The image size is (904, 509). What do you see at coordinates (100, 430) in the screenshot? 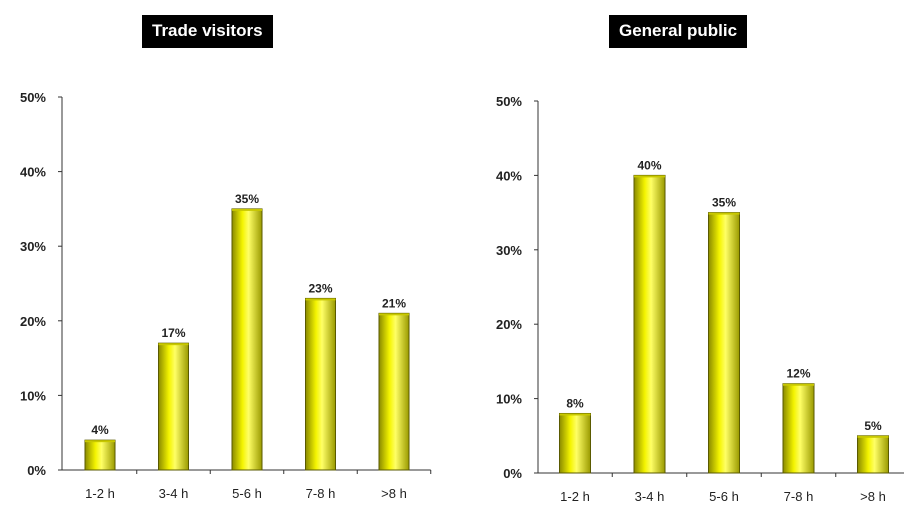
I see `data-label: 4%` at bounding box center [100, 430].